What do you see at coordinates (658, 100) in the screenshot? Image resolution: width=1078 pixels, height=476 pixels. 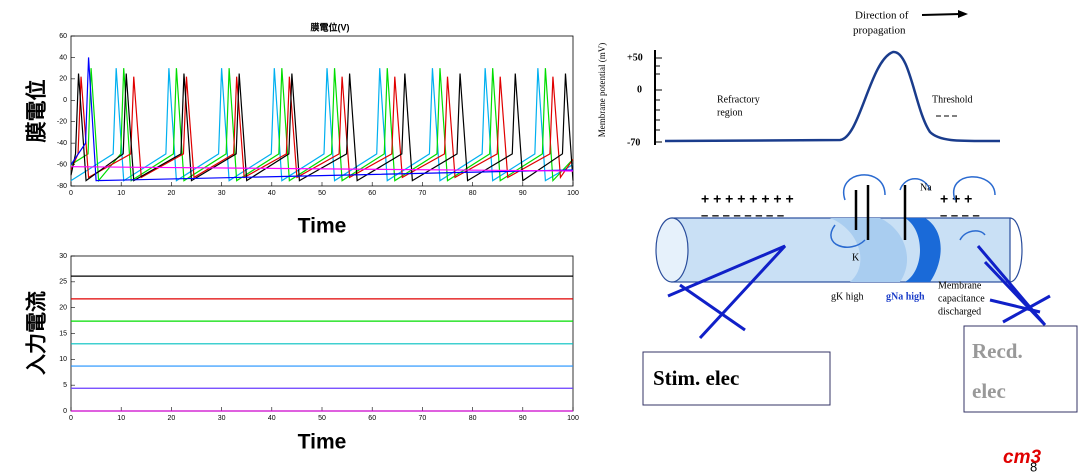 I see `axis-ticks` at bounding box center [658, 100].